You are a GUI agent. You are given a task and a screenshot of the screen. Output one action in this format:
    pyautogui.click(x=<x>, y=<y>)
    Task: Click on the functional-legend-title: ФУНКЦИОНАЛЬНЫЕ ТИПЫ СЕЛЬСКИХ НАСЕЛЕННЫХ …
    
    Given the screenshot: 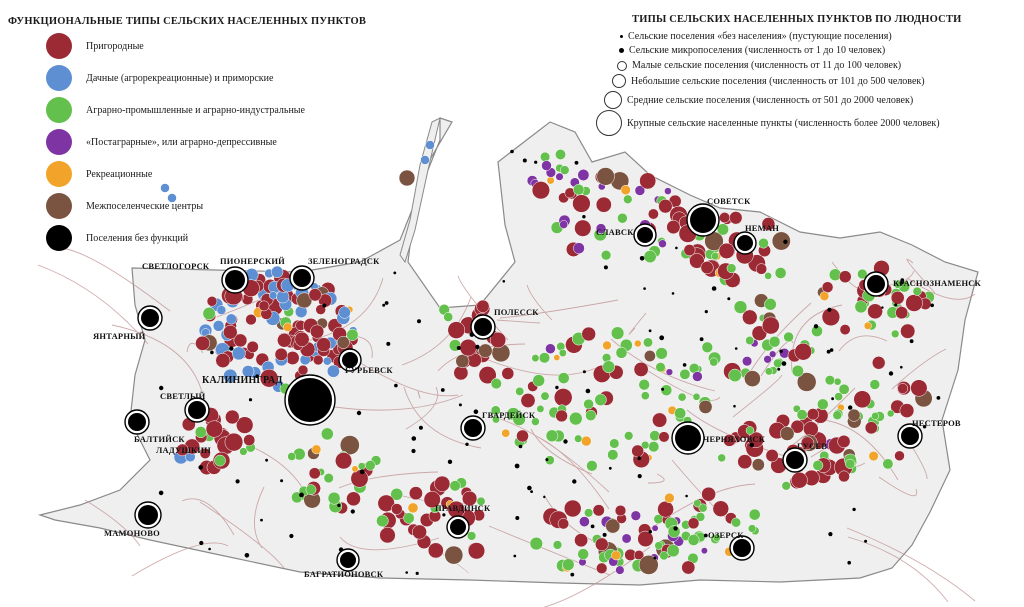 What is the action you would take?
    pyautogui.click(x=187, y=21)
    